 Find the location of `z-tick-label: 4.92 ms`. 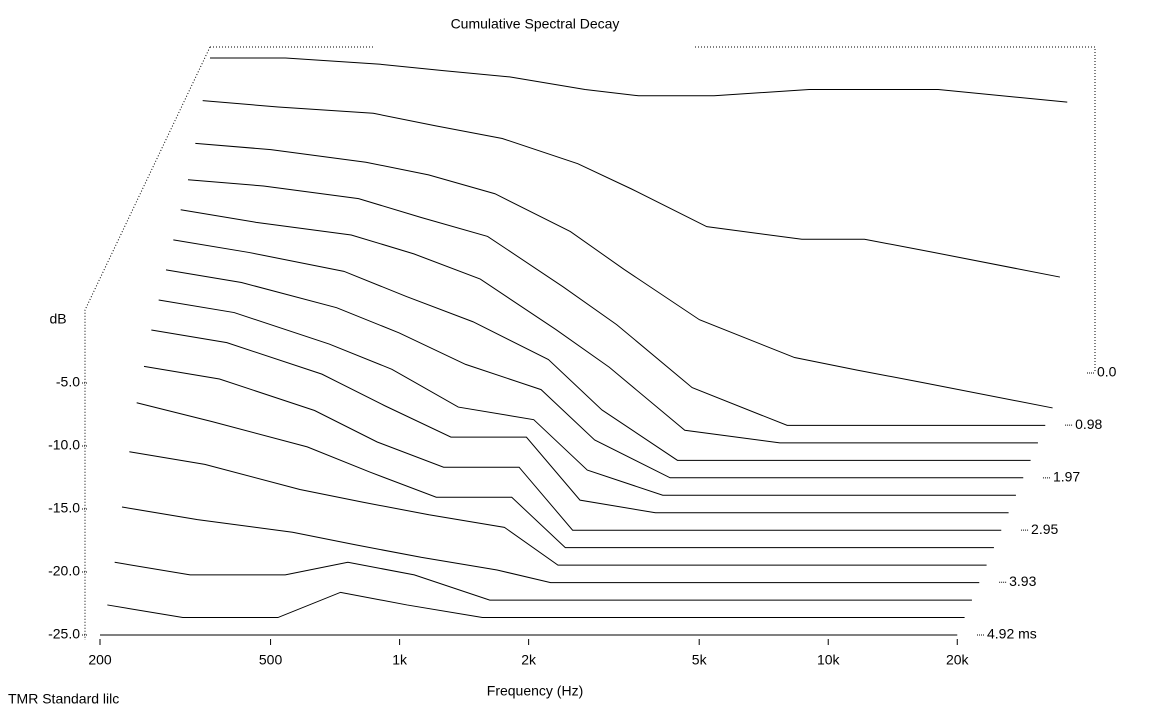

z-tick-label: 4.92 ms is located at coordinates (1012, 634).